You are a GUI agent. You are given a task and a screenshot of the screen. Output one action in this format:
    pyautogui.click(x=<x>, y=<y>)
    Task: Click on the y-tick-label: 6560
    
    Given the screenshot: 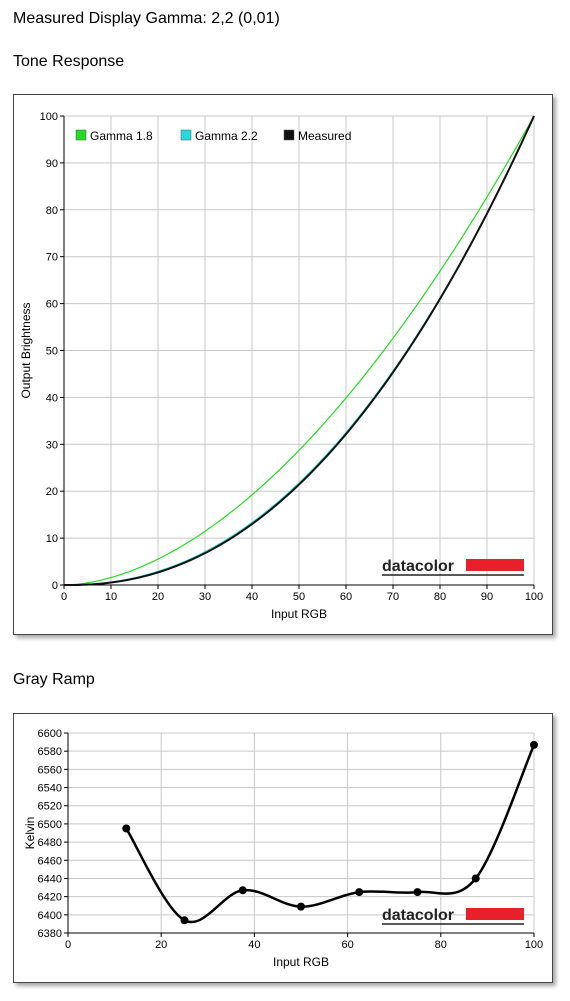 What is the action you would take?
    pyautogui.click(x=50, y=770)
    